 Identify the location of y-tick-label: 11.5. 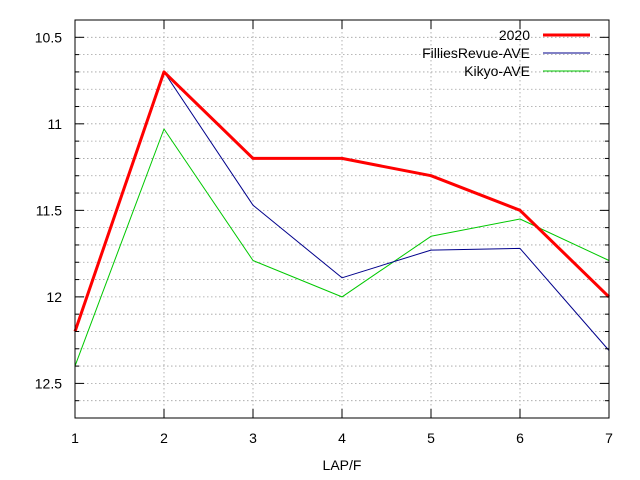
(49, 210).